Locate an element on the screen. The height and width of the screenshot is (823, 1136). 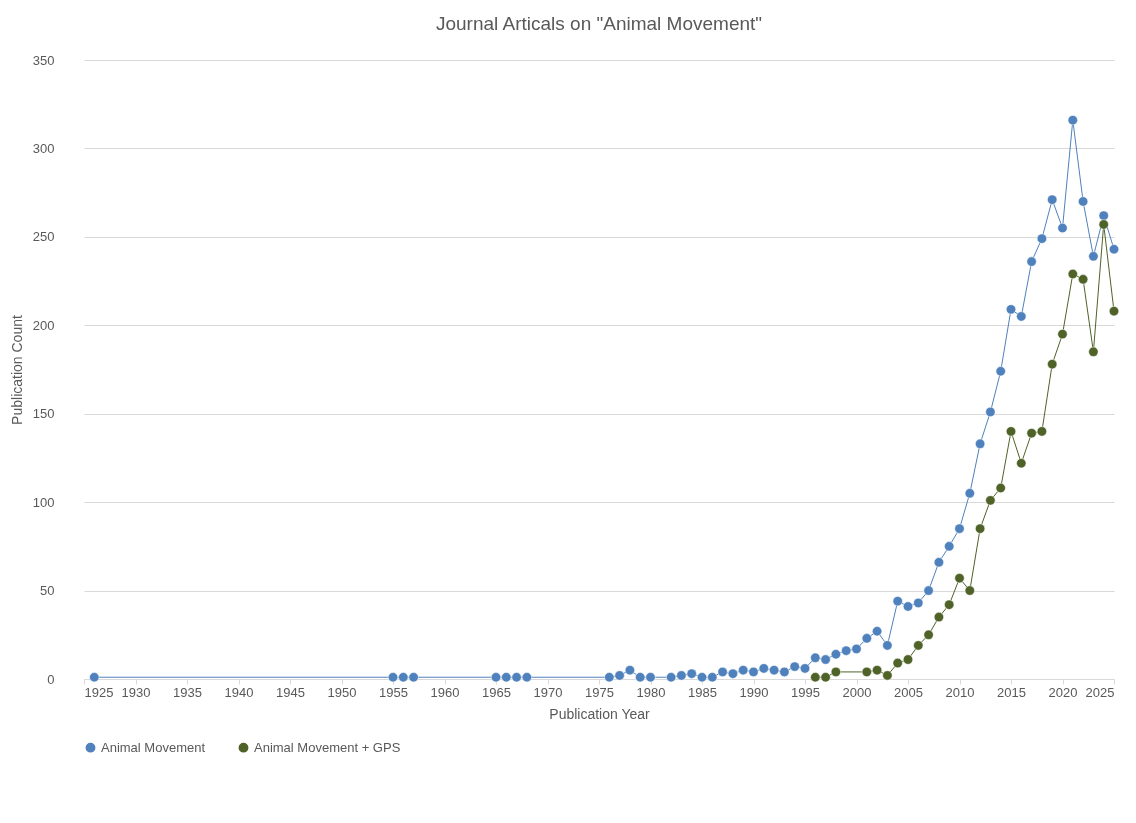
x-tick-label: 1935 is located at coordinates (187, 692).